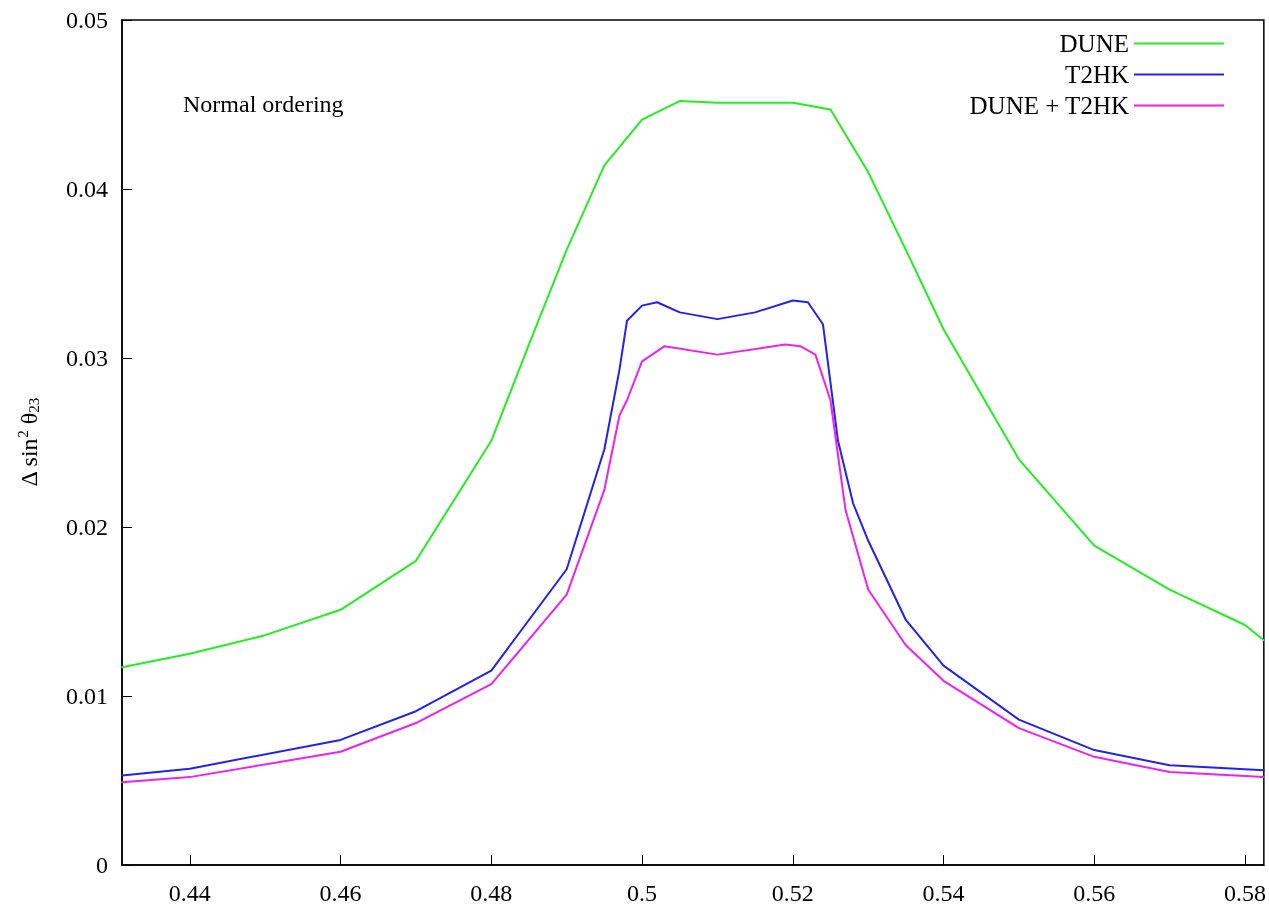 The width and height of the screenshot is (1269, 917). Describe the element at coordinates (1094, 43) in the screenshot. I see `legend-label: DUNE` at that location.